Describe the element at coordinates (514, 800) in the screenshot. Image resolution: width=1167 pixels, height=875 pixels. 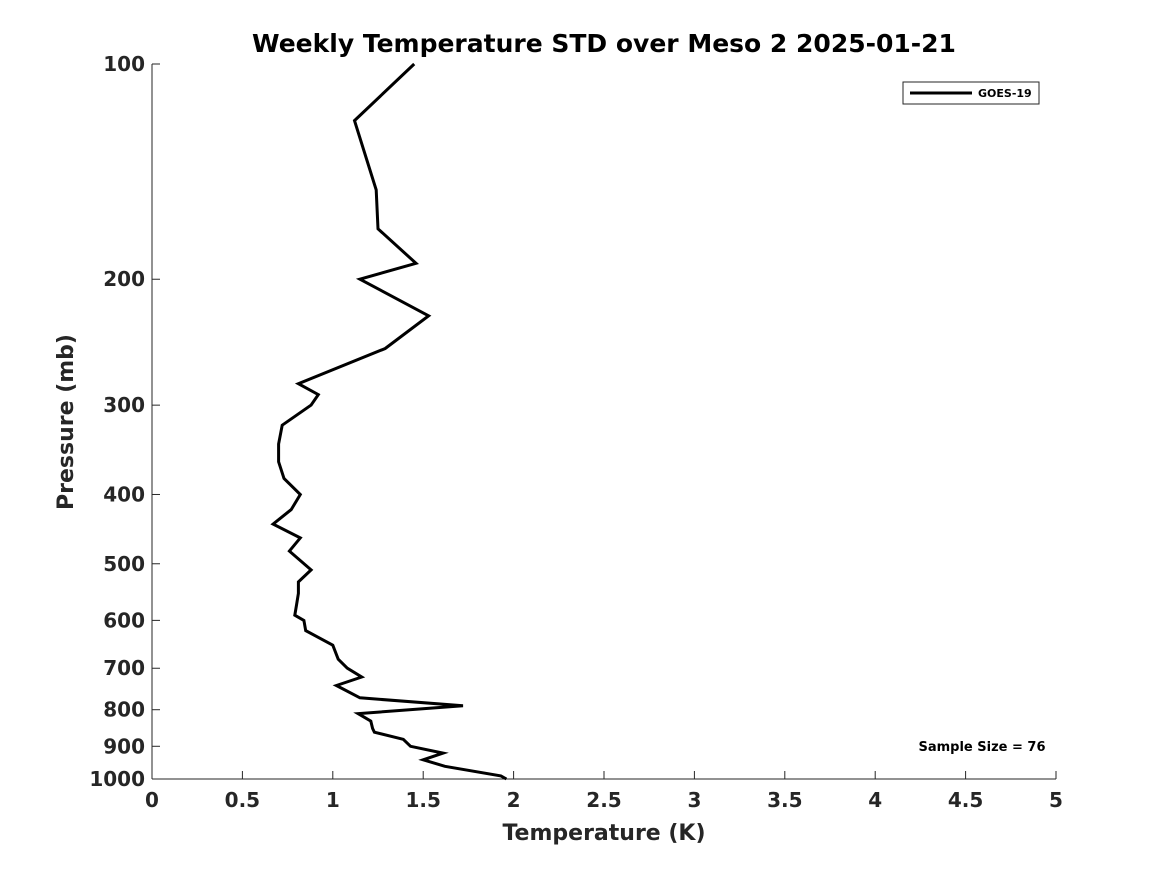
I see `x-tick-label: 2` at that location.